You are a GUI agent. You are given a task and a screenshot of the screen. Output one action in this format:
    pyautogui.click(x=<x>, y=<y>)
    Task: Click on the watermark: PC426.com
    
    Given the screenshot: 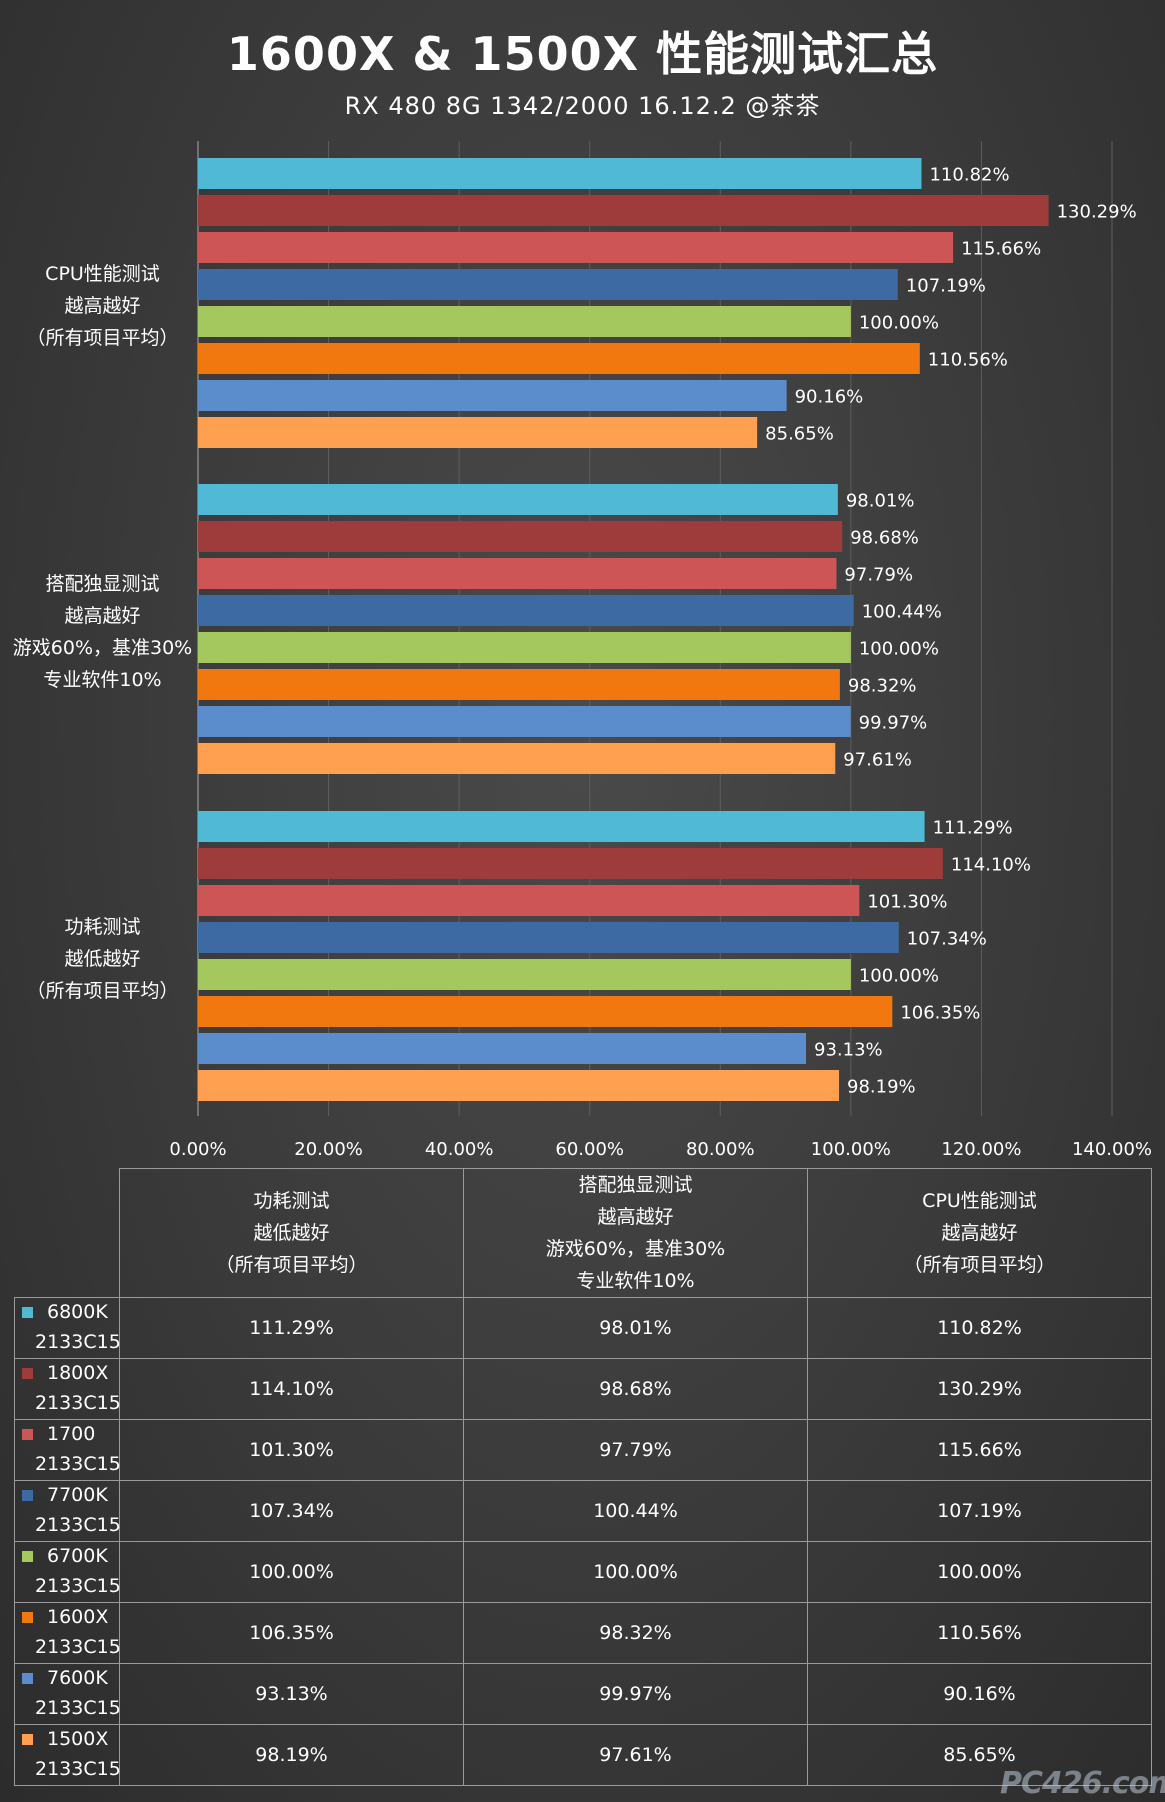 What is the action you would take?
    pyautogui.click(x=1082, y=1783)
    